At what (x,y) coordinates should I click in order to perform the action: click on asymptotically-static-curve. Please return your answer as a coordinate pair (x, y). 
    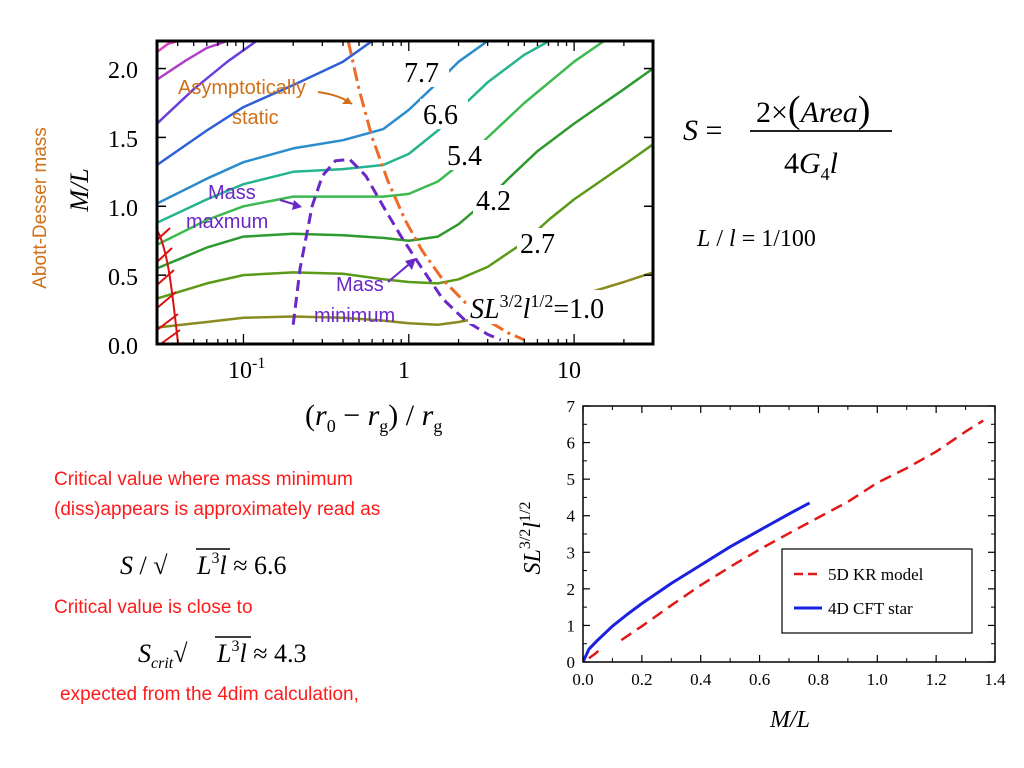
    Looking at the image, I should click on (435, 191).